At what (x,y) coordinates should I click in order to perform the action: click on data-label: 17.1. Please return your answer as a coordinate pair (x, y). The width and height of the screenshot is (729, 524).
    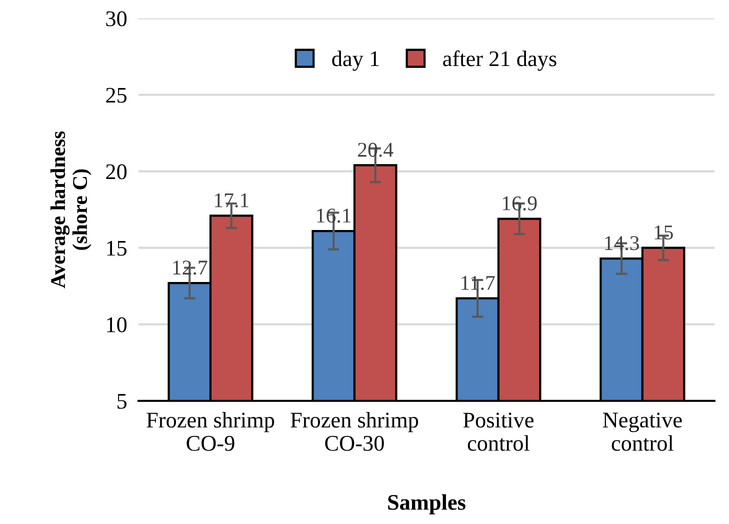
    Looking at the image, I should click on (231, 200).